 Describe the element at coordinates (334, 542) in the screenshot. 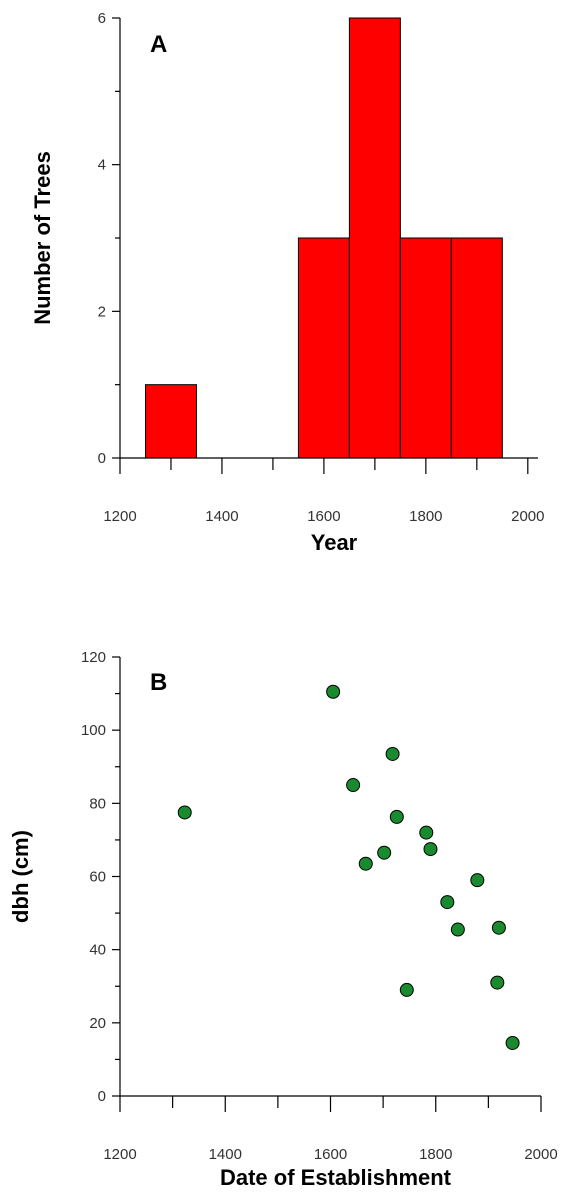

I see `x-axis-title: Year` at that location.